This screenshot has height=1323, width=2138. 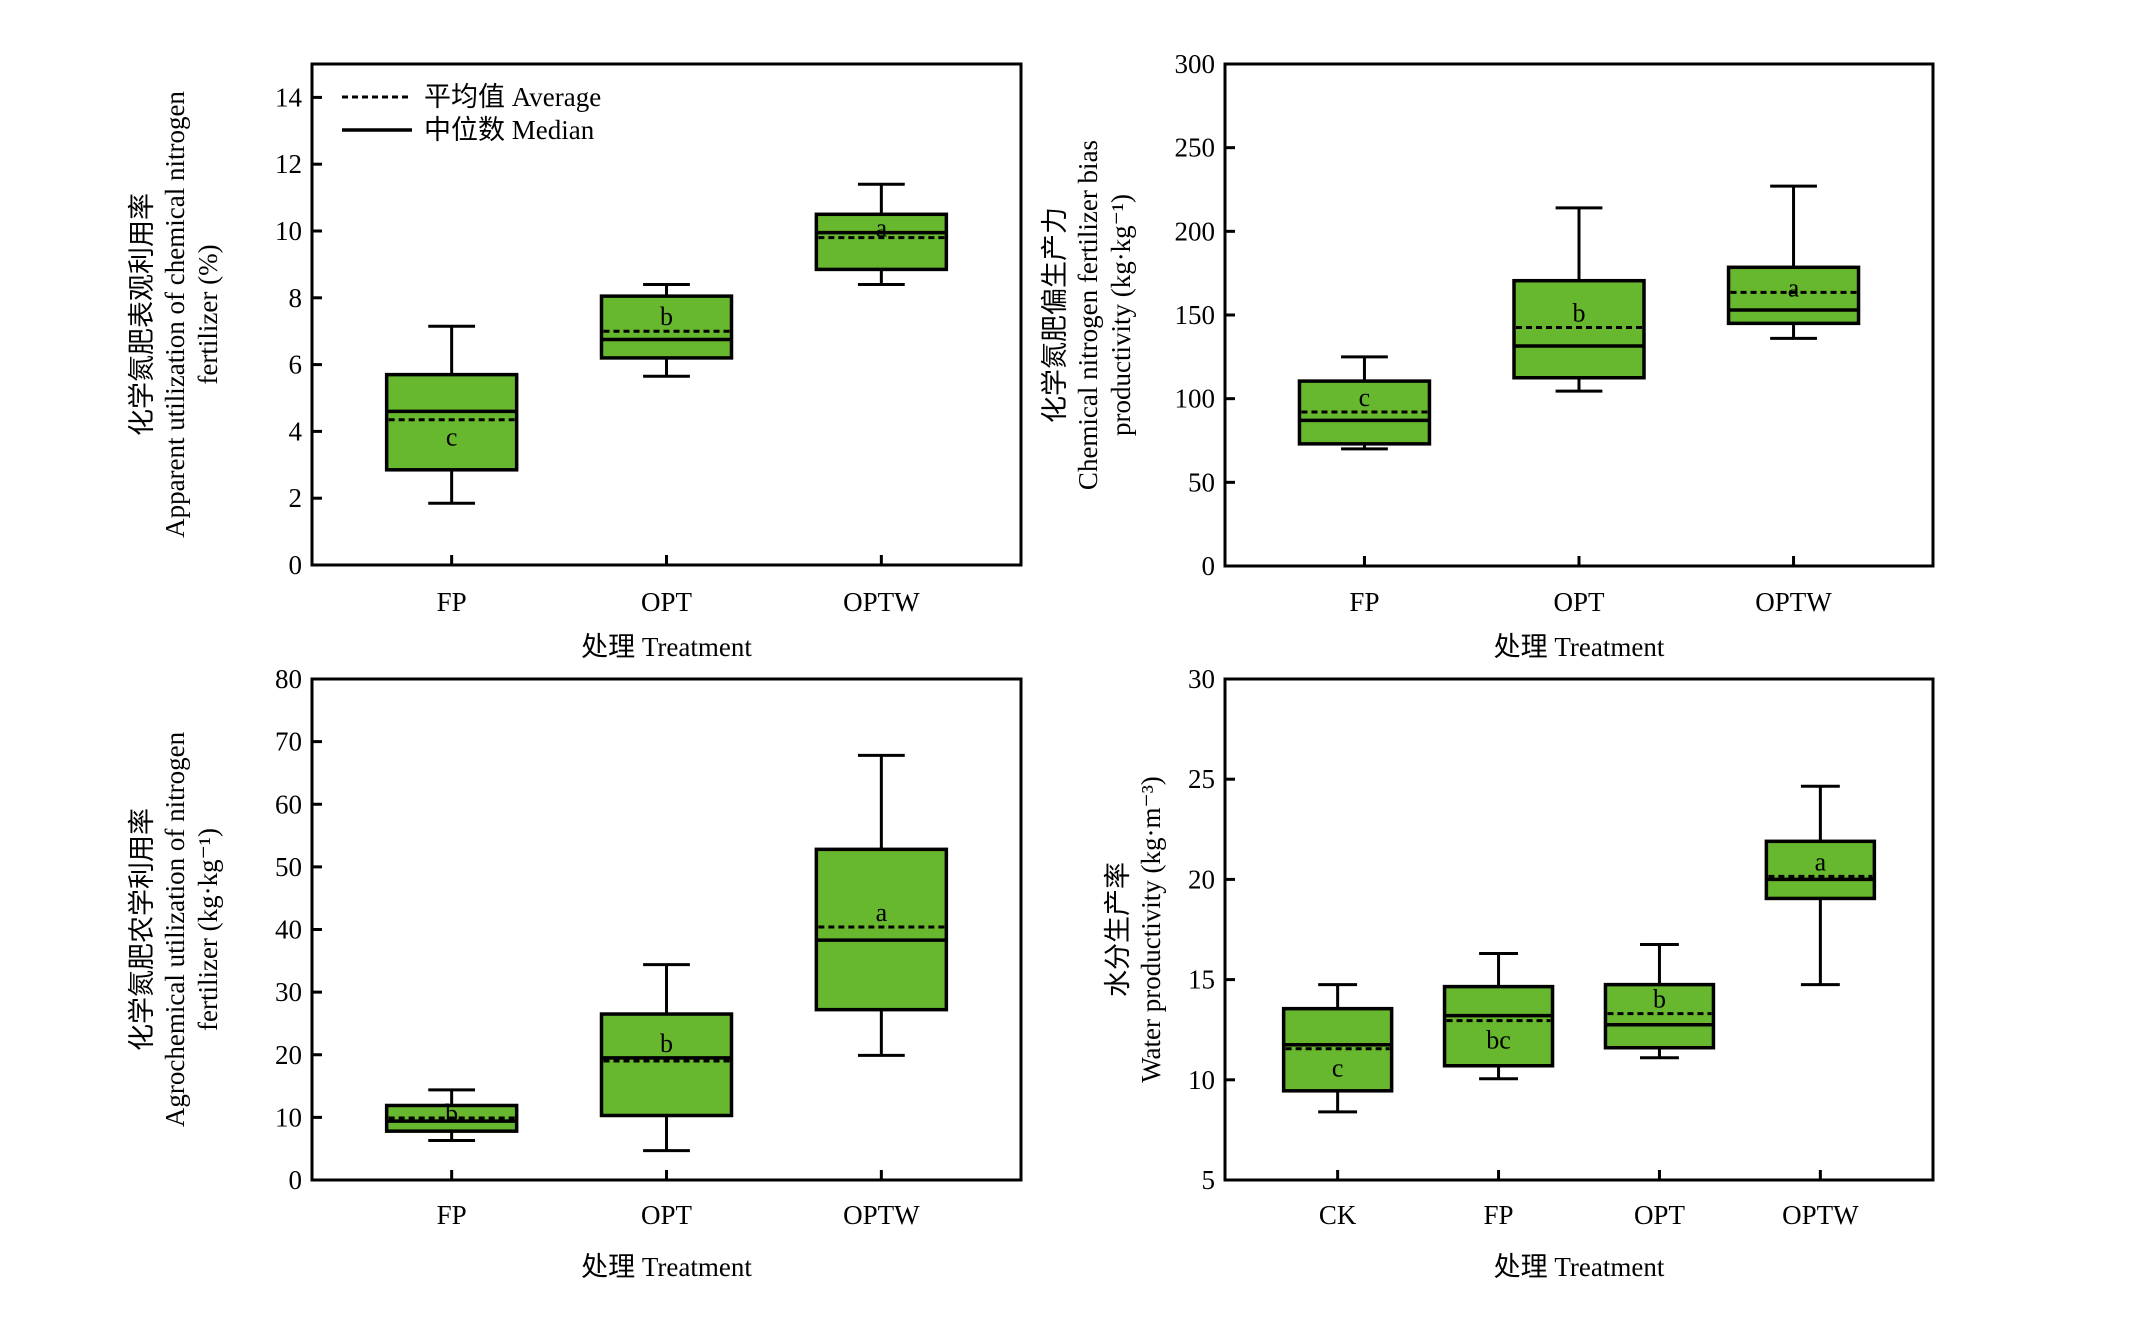 What do you see at coordinates (1118, 929) in the screenshot?
I see `y-axis-title-line: 水分生产率` at bounding box center [1118, 929].